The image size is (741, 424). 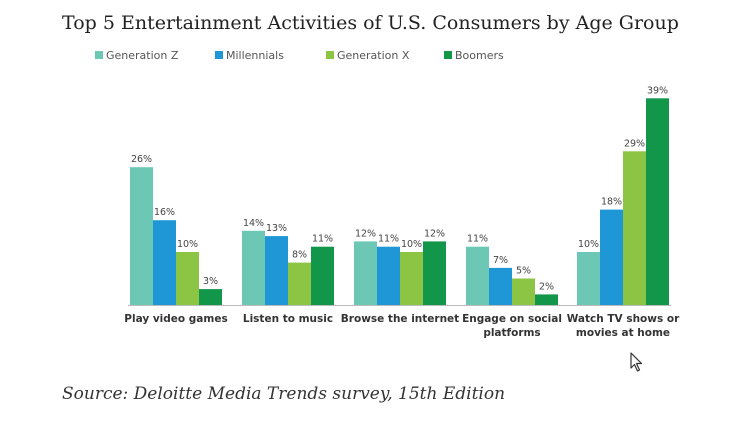 I want to click on bar-millennials-engage-on-social-platforms, so click(x=500, y=286).